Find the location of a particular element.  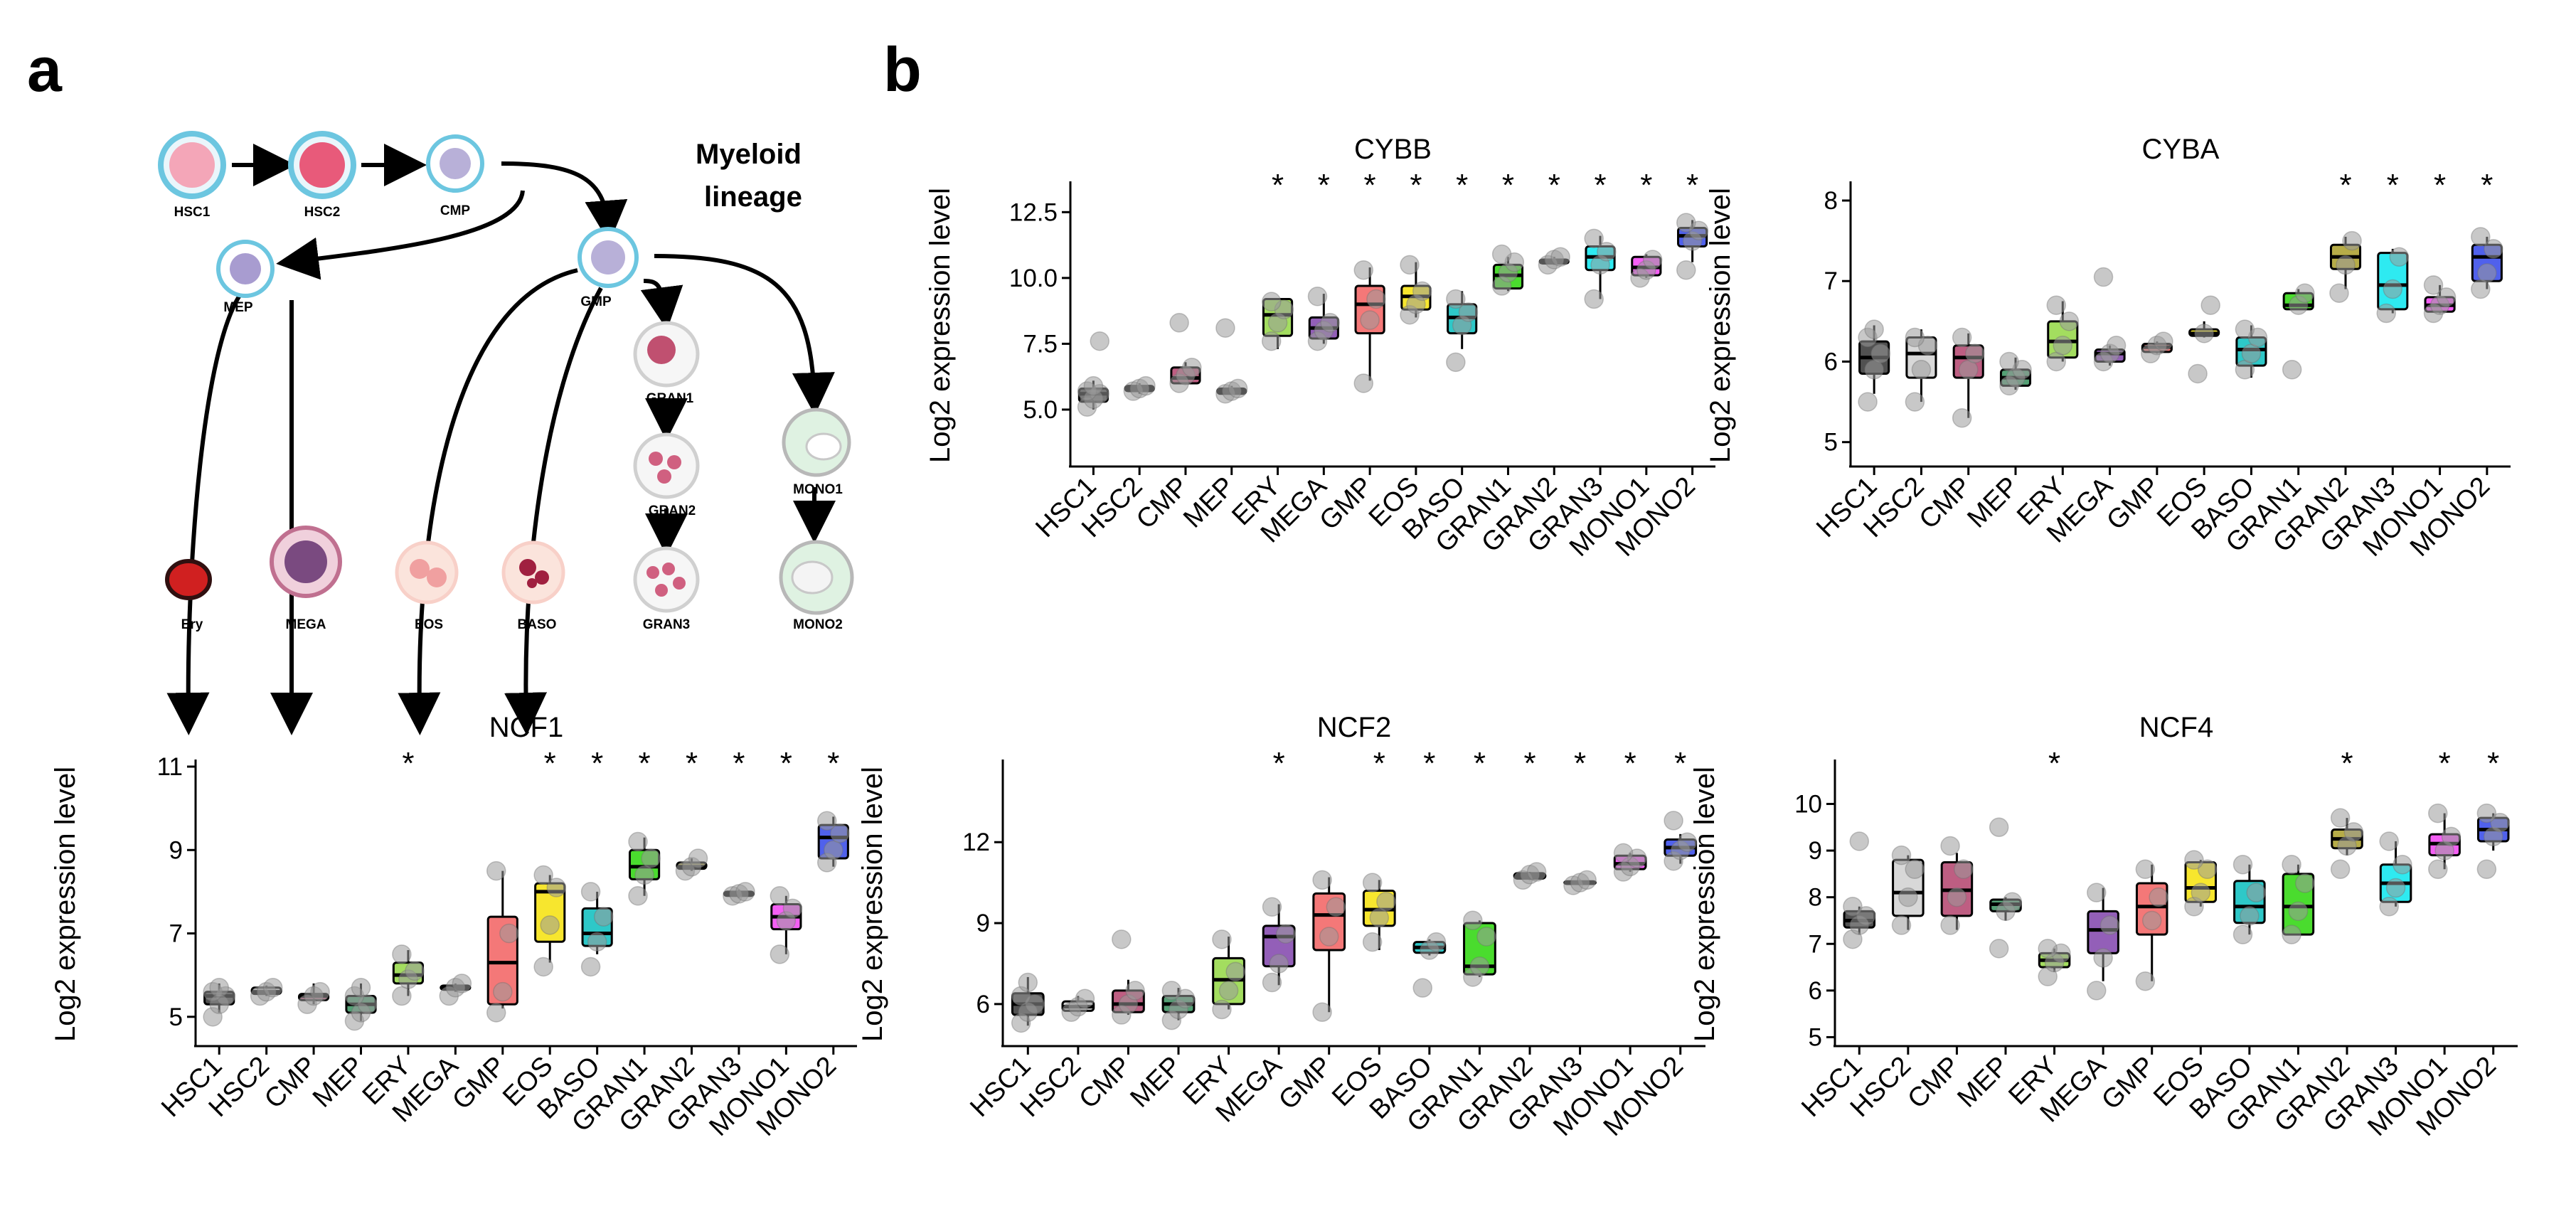

ncf1-xtick-label-cmp: CMP is located at coordinates (290, 1082).